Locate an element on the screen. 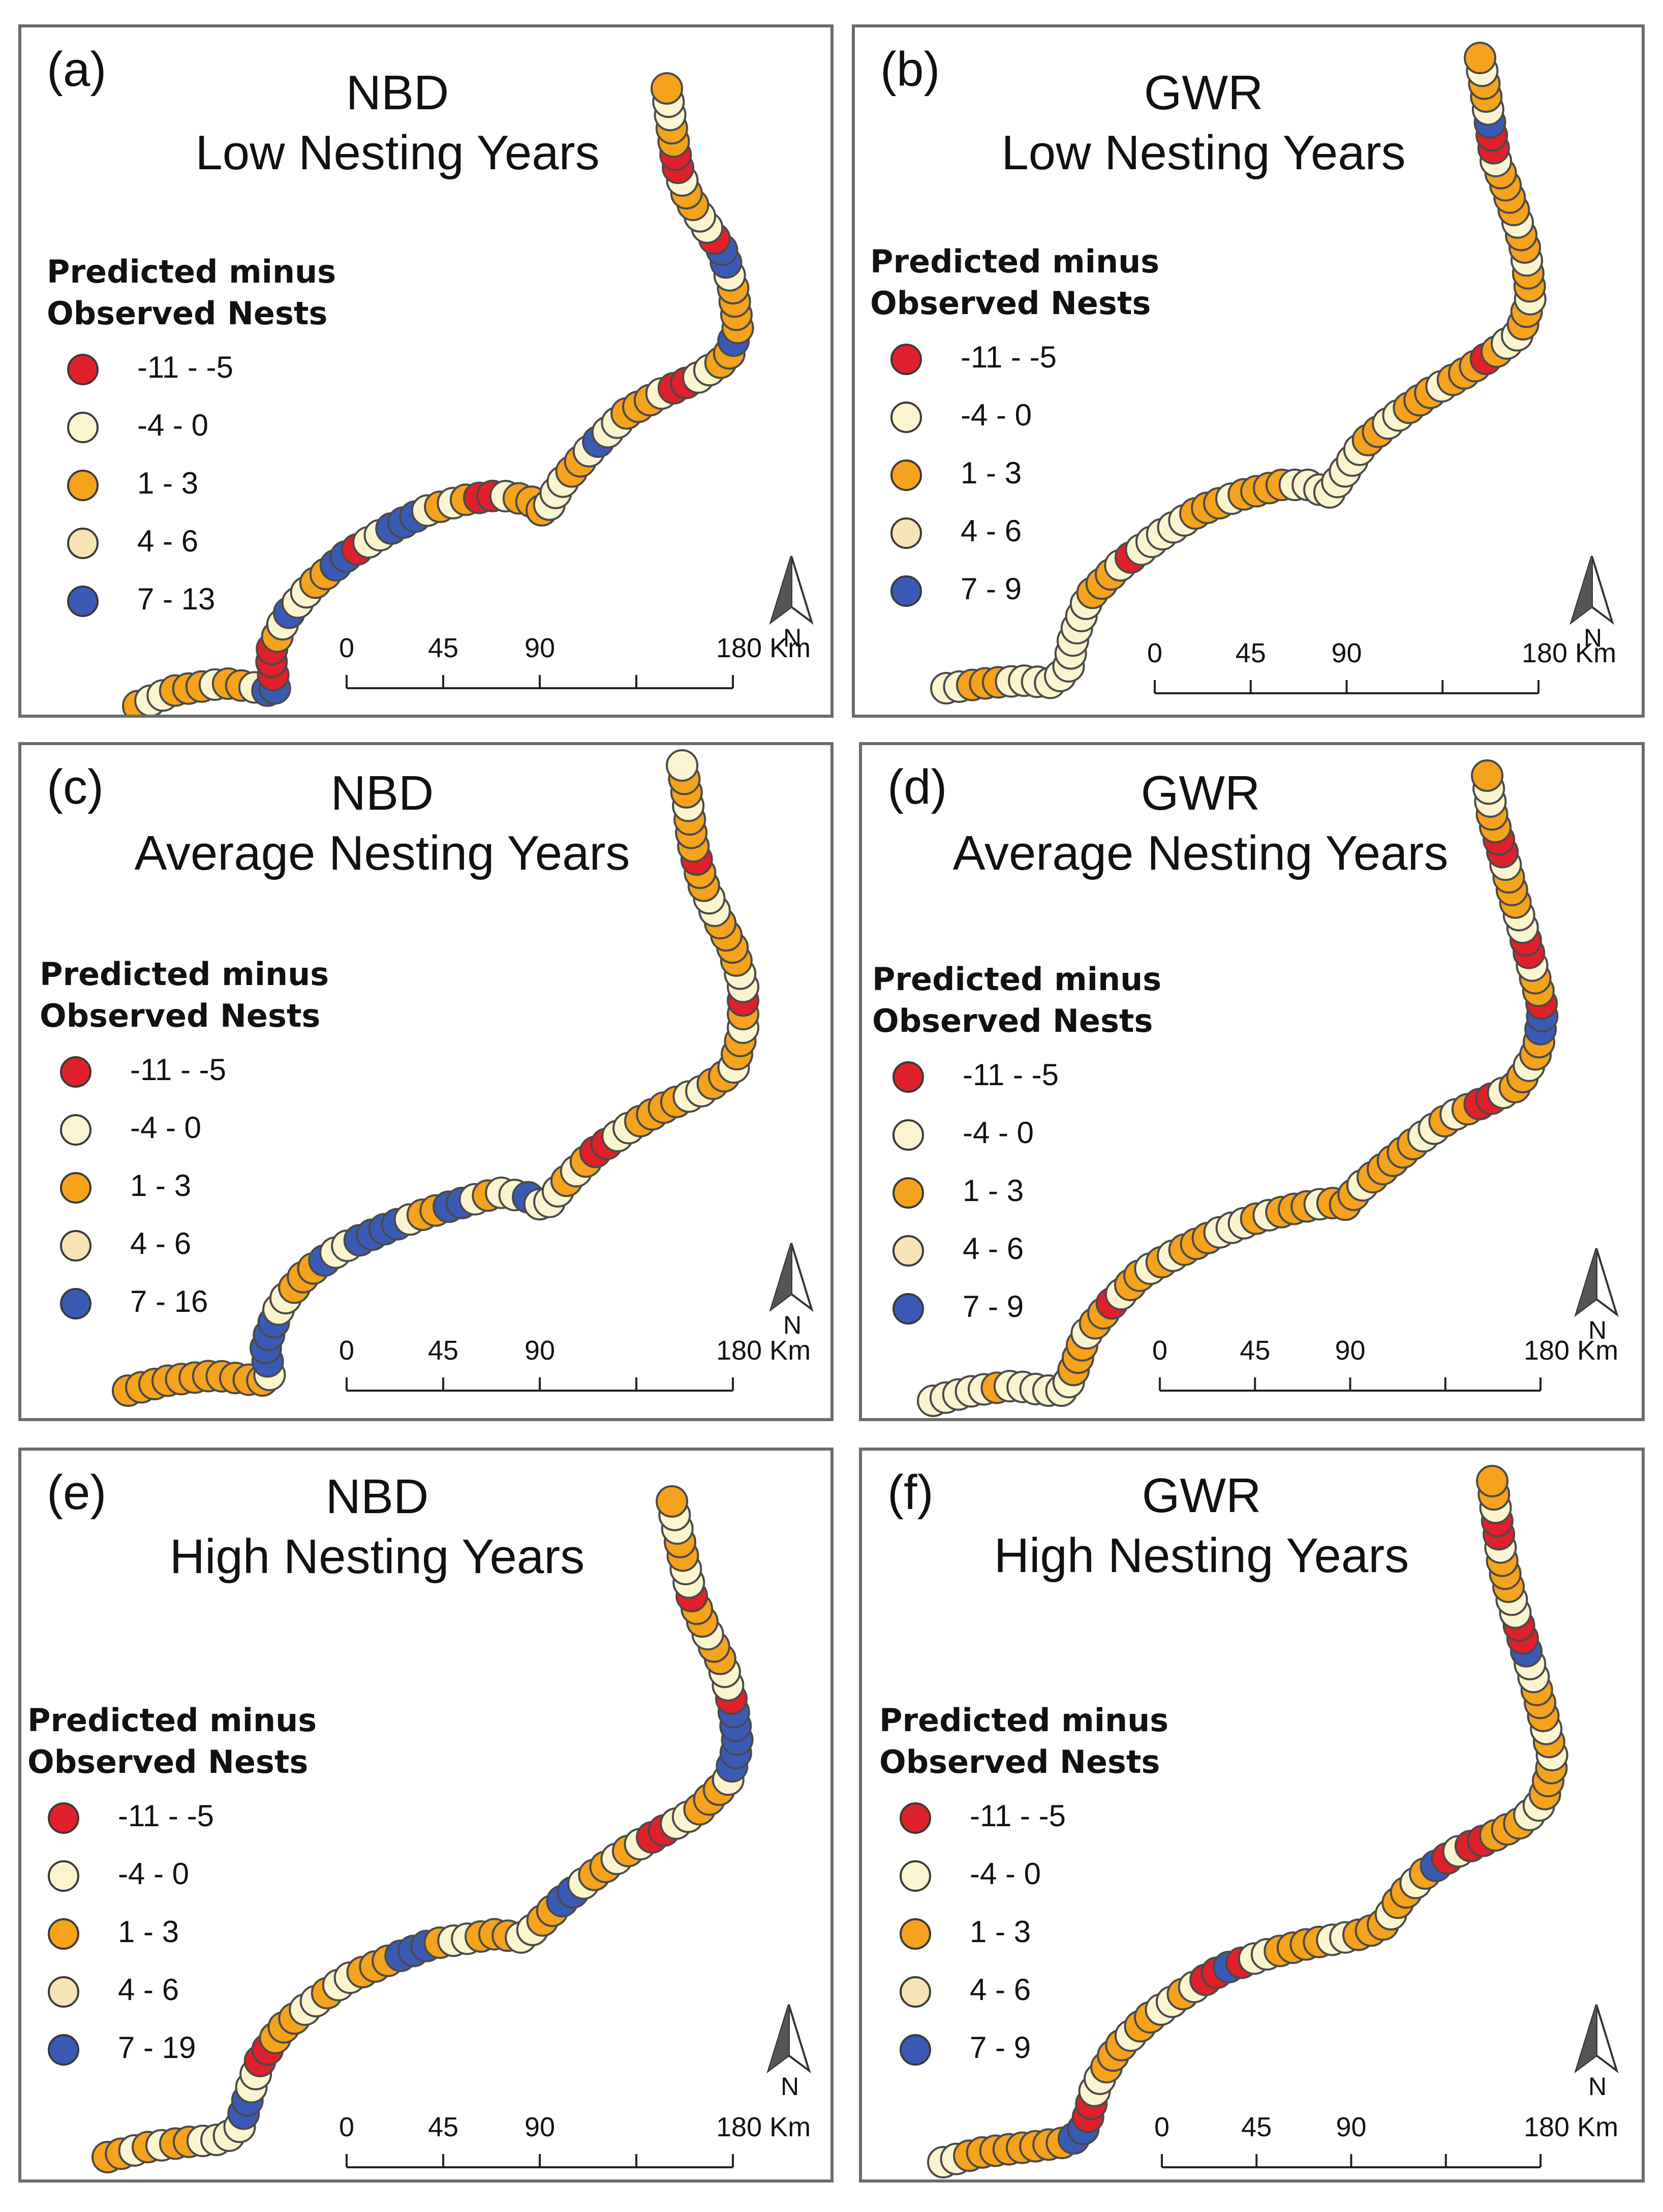  panel-letter: (f) is located at coordinates (910, 1492).